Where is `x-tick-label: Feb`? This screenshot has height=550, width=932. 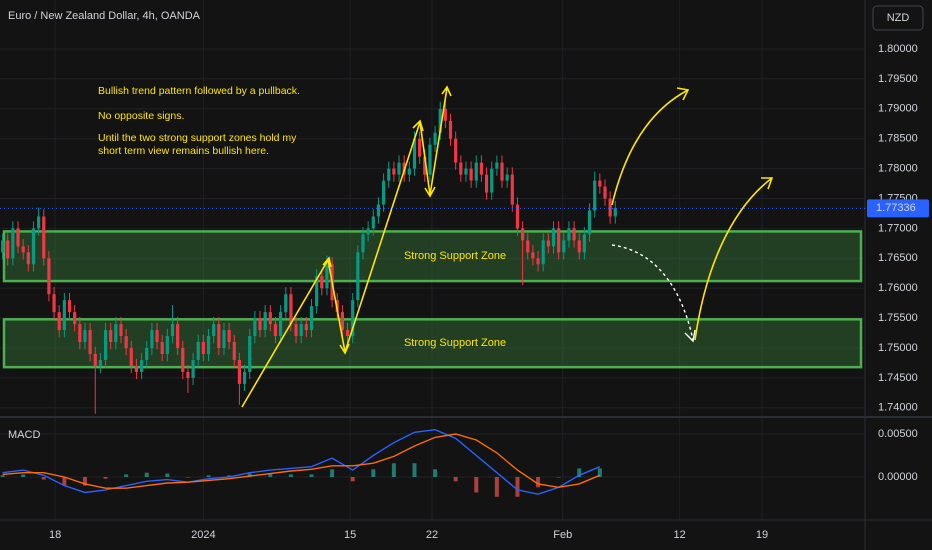
x-tick-label: Feb is located at coordinates (562, 535).